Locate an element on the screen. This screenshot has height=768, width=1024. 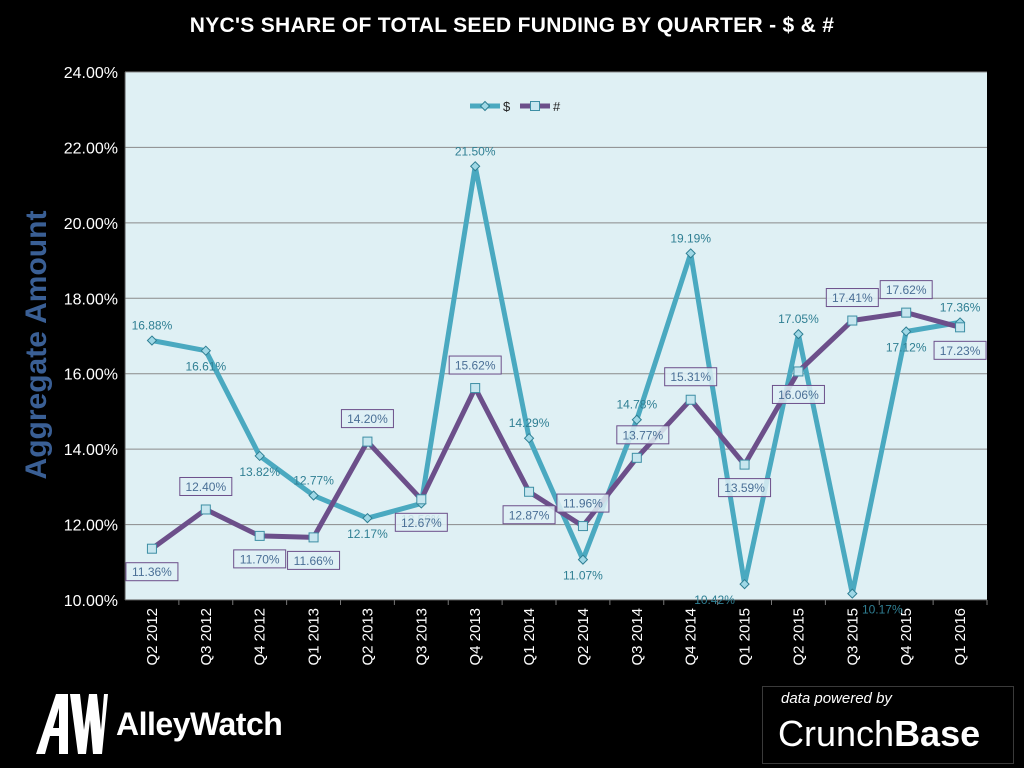
data-label-count: 16.06% is located at coordinates (798, 395).